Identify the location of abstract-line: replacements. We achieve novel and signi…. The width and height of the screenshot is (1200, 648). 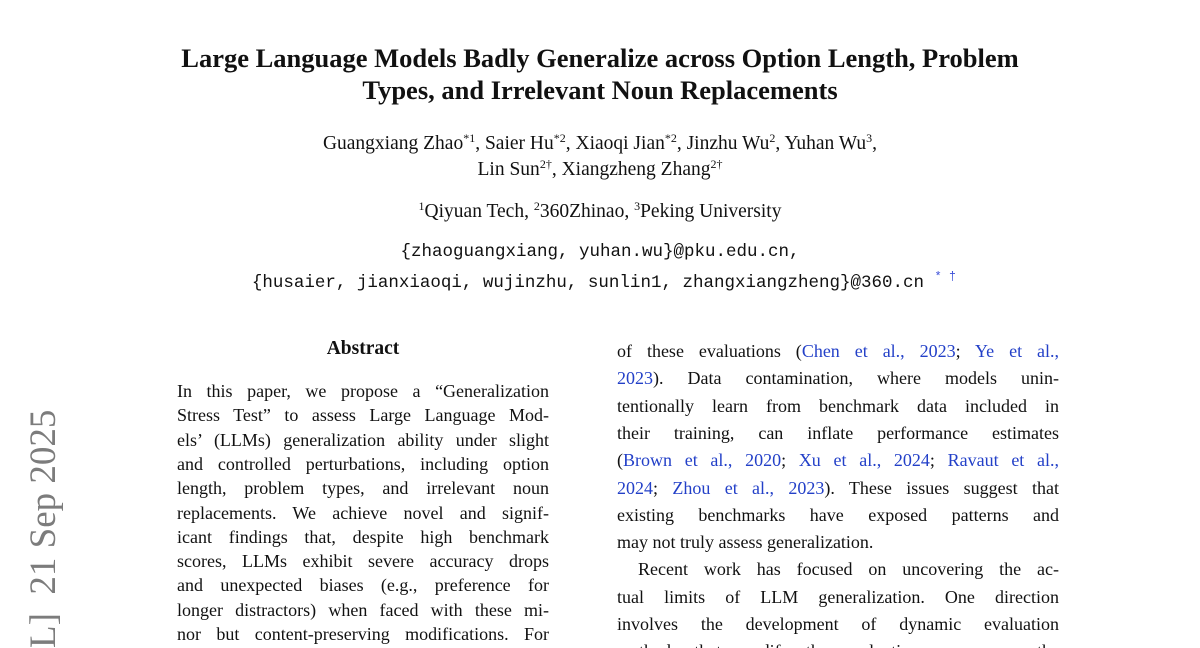
(363, 512).